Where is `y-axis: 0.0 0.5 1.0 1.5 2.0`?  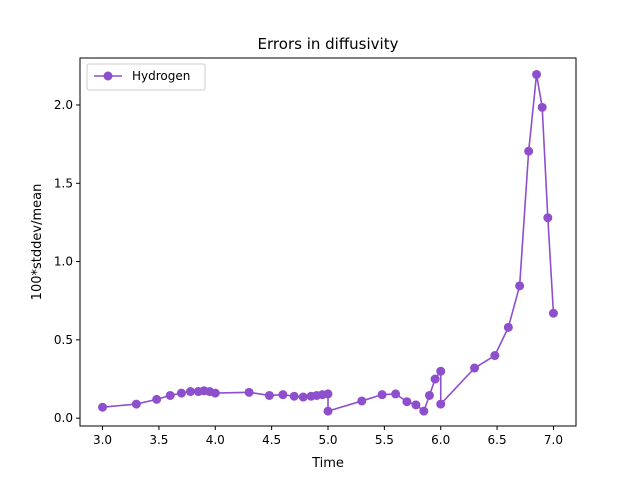
y-axis: 0.0 0.5 1.0 1.5 2.0 is located at coordinates (67, 261).